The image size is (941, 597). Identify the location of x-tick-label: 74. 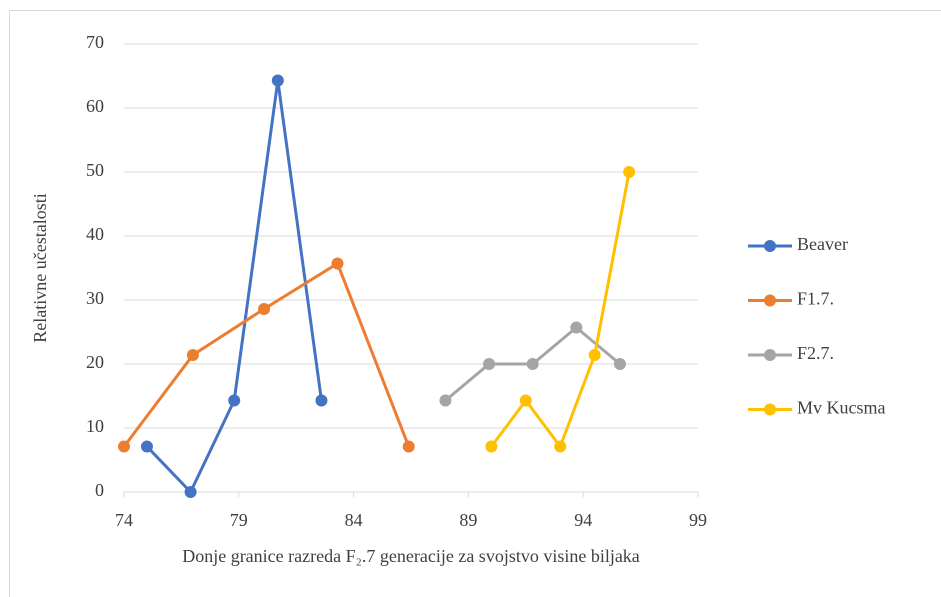
(124, 520).